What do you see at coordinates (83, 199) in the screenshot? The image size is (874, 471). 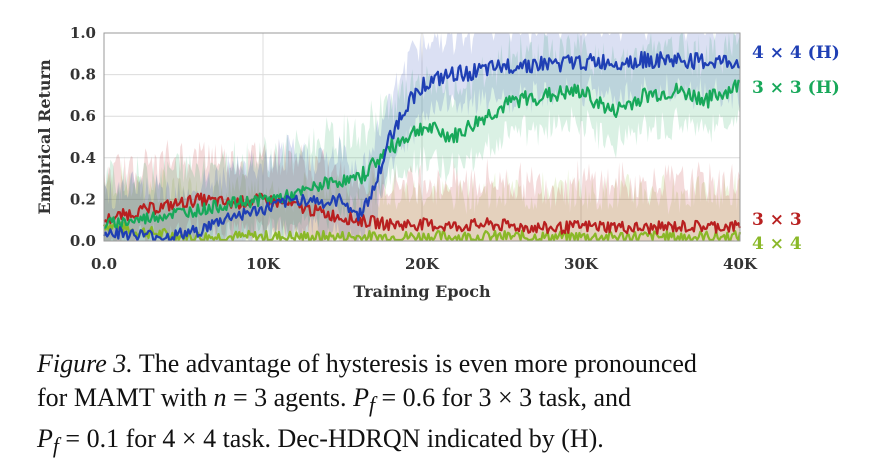 I see `y-tick-label: 0.2` at bounding box center [83, 199].